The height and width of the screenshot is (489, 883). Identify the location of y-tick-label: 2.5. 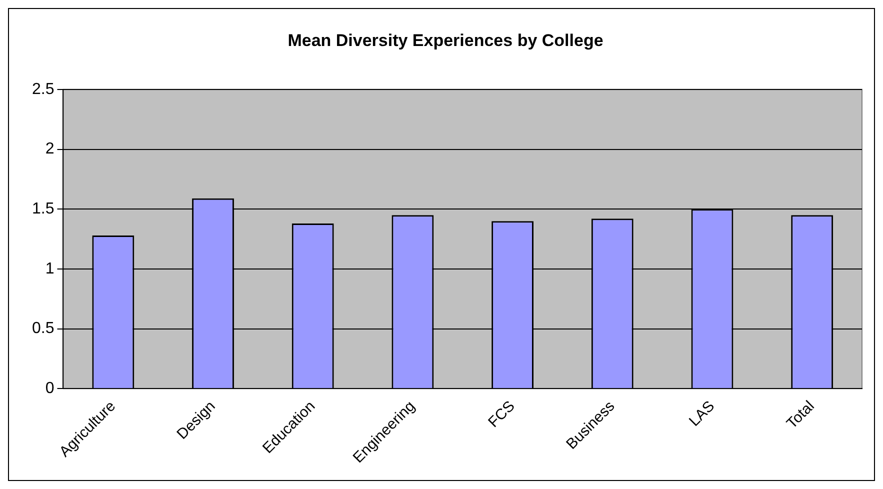
(43, 89).